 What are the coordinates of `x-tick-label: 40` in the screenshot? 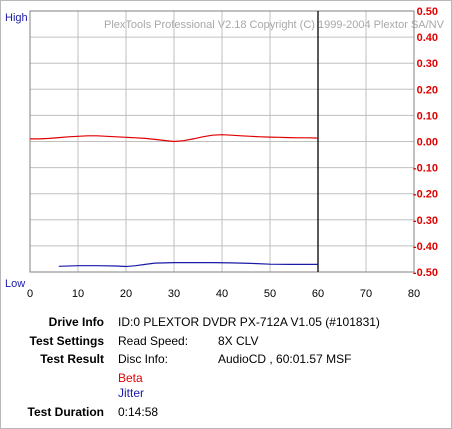 It's located at (222, 294).